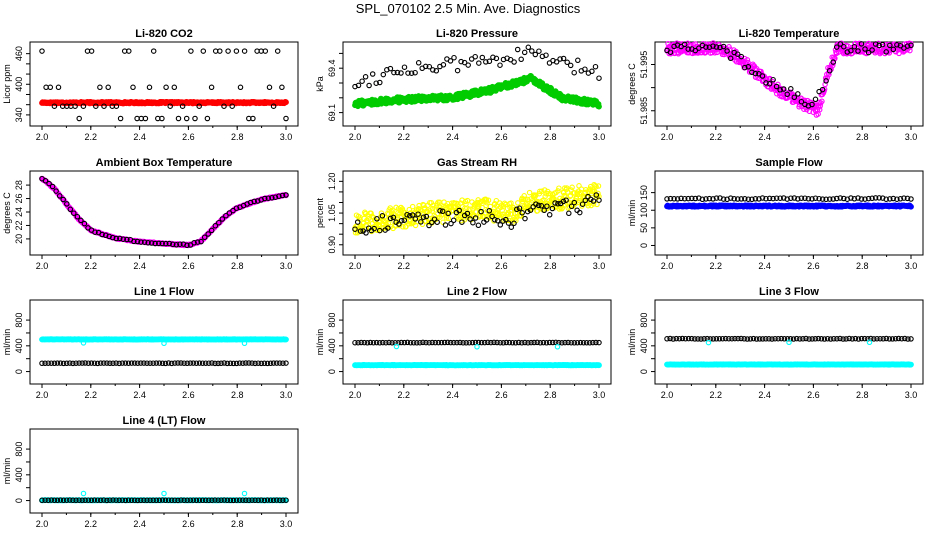  I want to click on y-tick-label: 24, so click(19, 212).